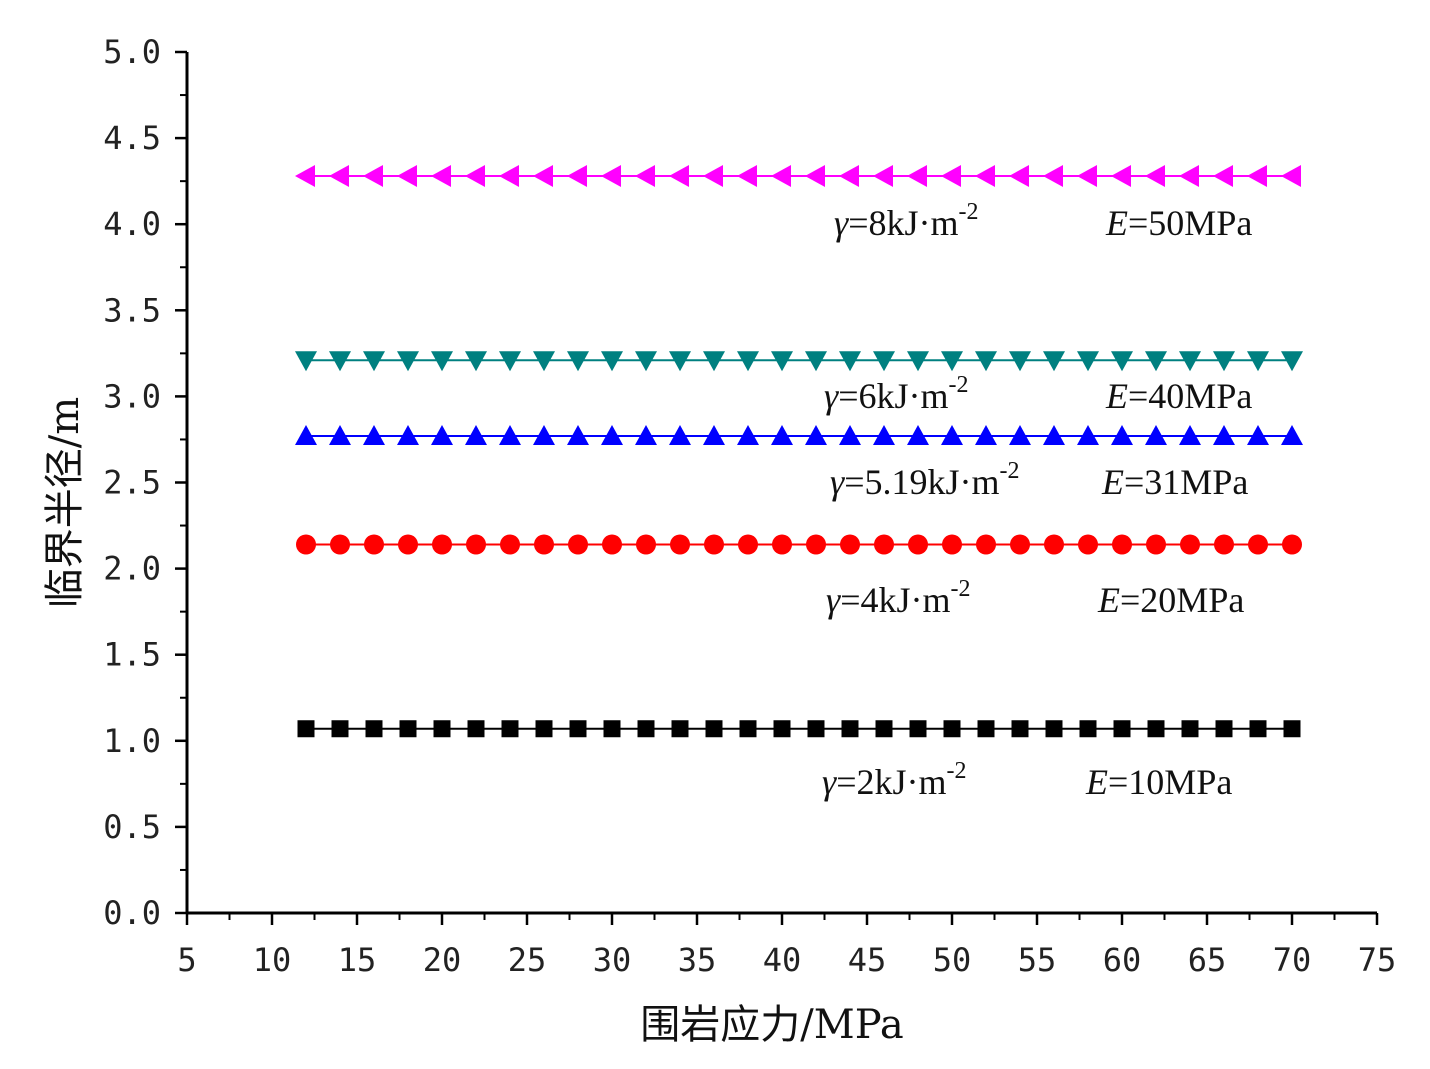 The height and width of the screenshot is (1069, 1430). What do you see at coordinates (921, 482) in the screenshot?
I see `gamma-value: =5.19kJ·m` at bounding box center [921, 482].